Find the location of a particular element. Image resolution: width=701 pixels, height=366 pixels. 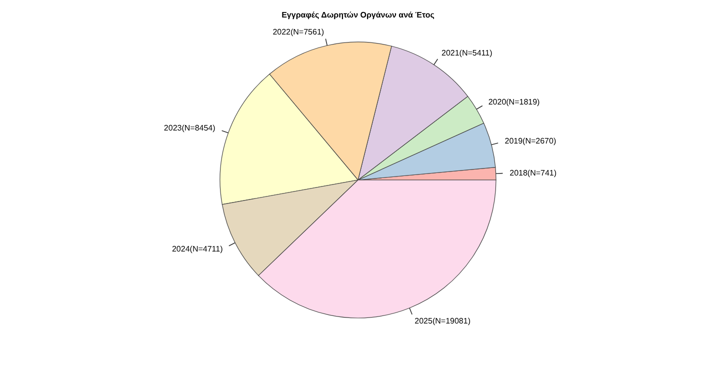

slice-label: 2024(N=4711) is located at coordinates (198, 249).